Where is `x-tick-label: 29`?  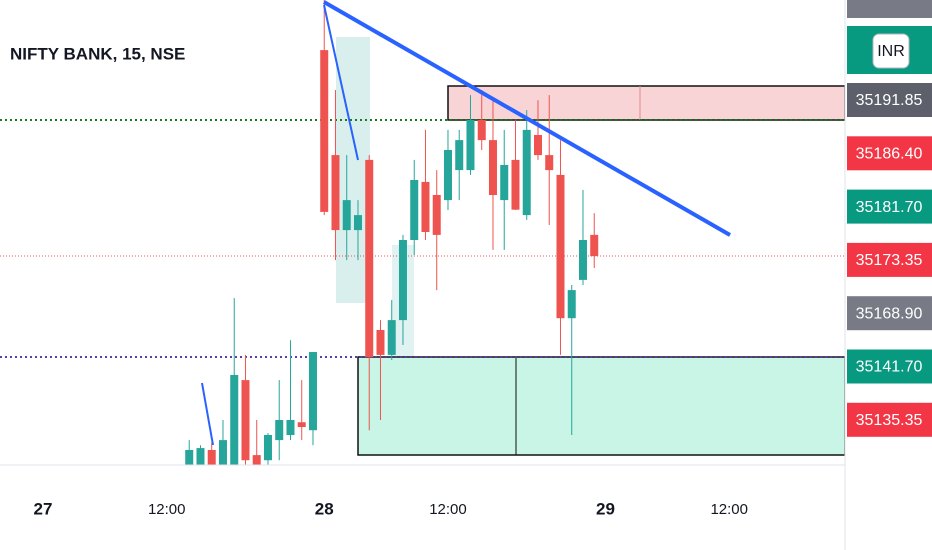
x-tick-label: 29 is located at coordinates (605, 508).